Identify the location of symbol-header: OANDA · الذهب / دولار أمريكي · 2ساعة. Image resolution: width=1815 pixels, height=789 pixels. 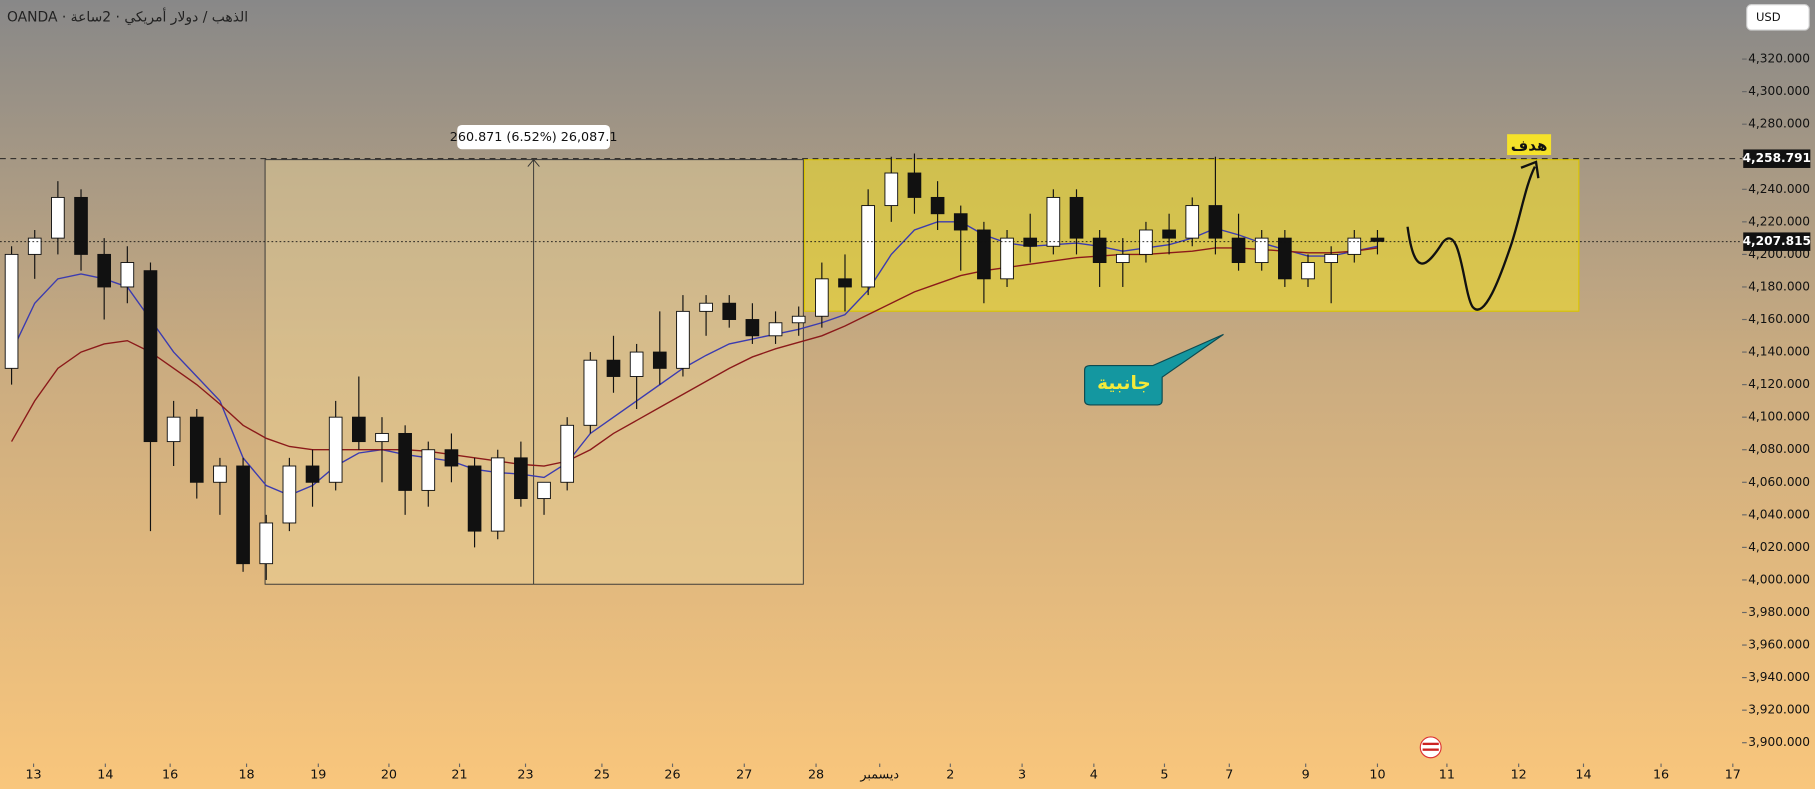
(127, 16).